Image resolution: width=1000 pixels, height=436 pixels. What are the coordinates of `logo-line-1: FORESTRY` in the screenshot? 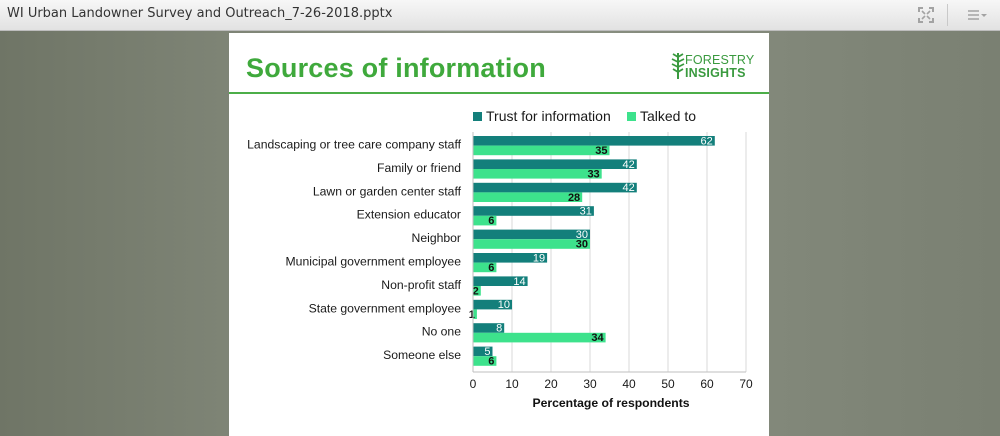 It's located at (720, 60).